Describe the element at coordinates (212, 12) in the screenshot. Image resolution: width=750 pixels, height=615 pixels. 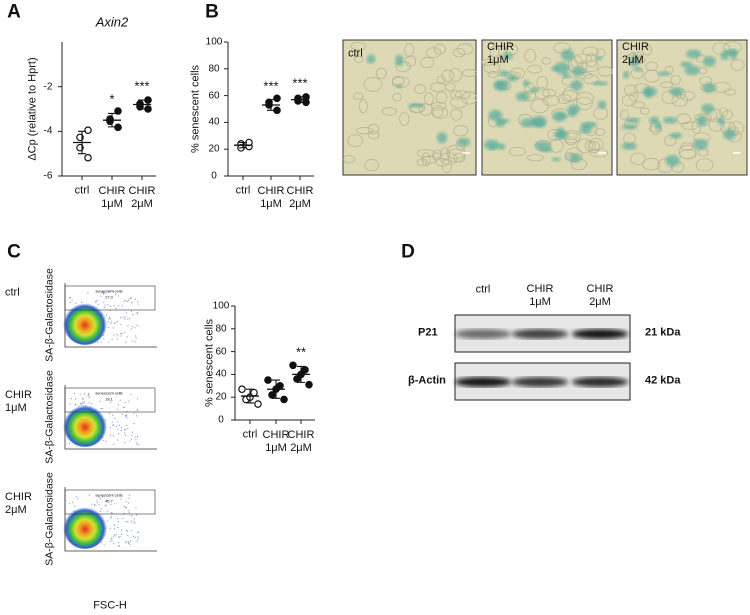
I see `panel-label: B` at that location.